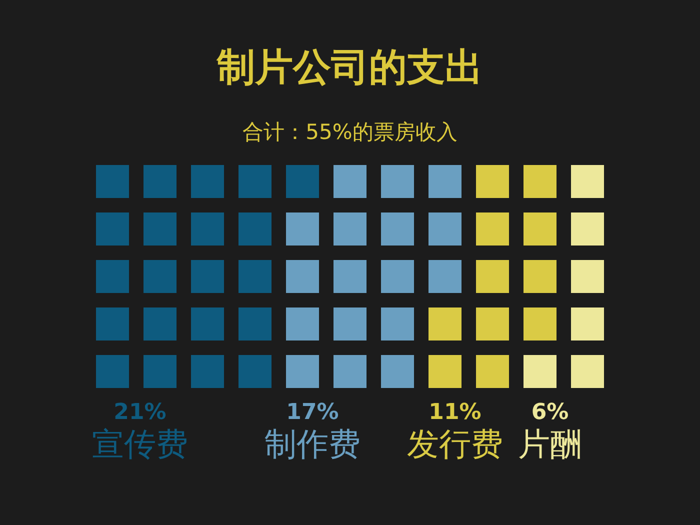 This screenshot has width=700, height=525. I want to click on data-label: 21%, so click(140, 412).